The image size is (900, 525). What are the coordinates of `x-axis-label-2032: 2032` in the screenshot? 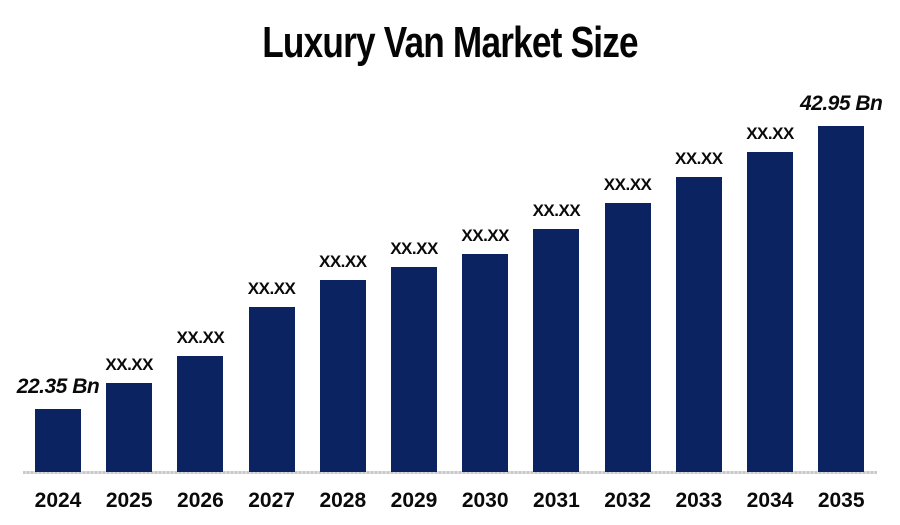 It's located at (627, 500).